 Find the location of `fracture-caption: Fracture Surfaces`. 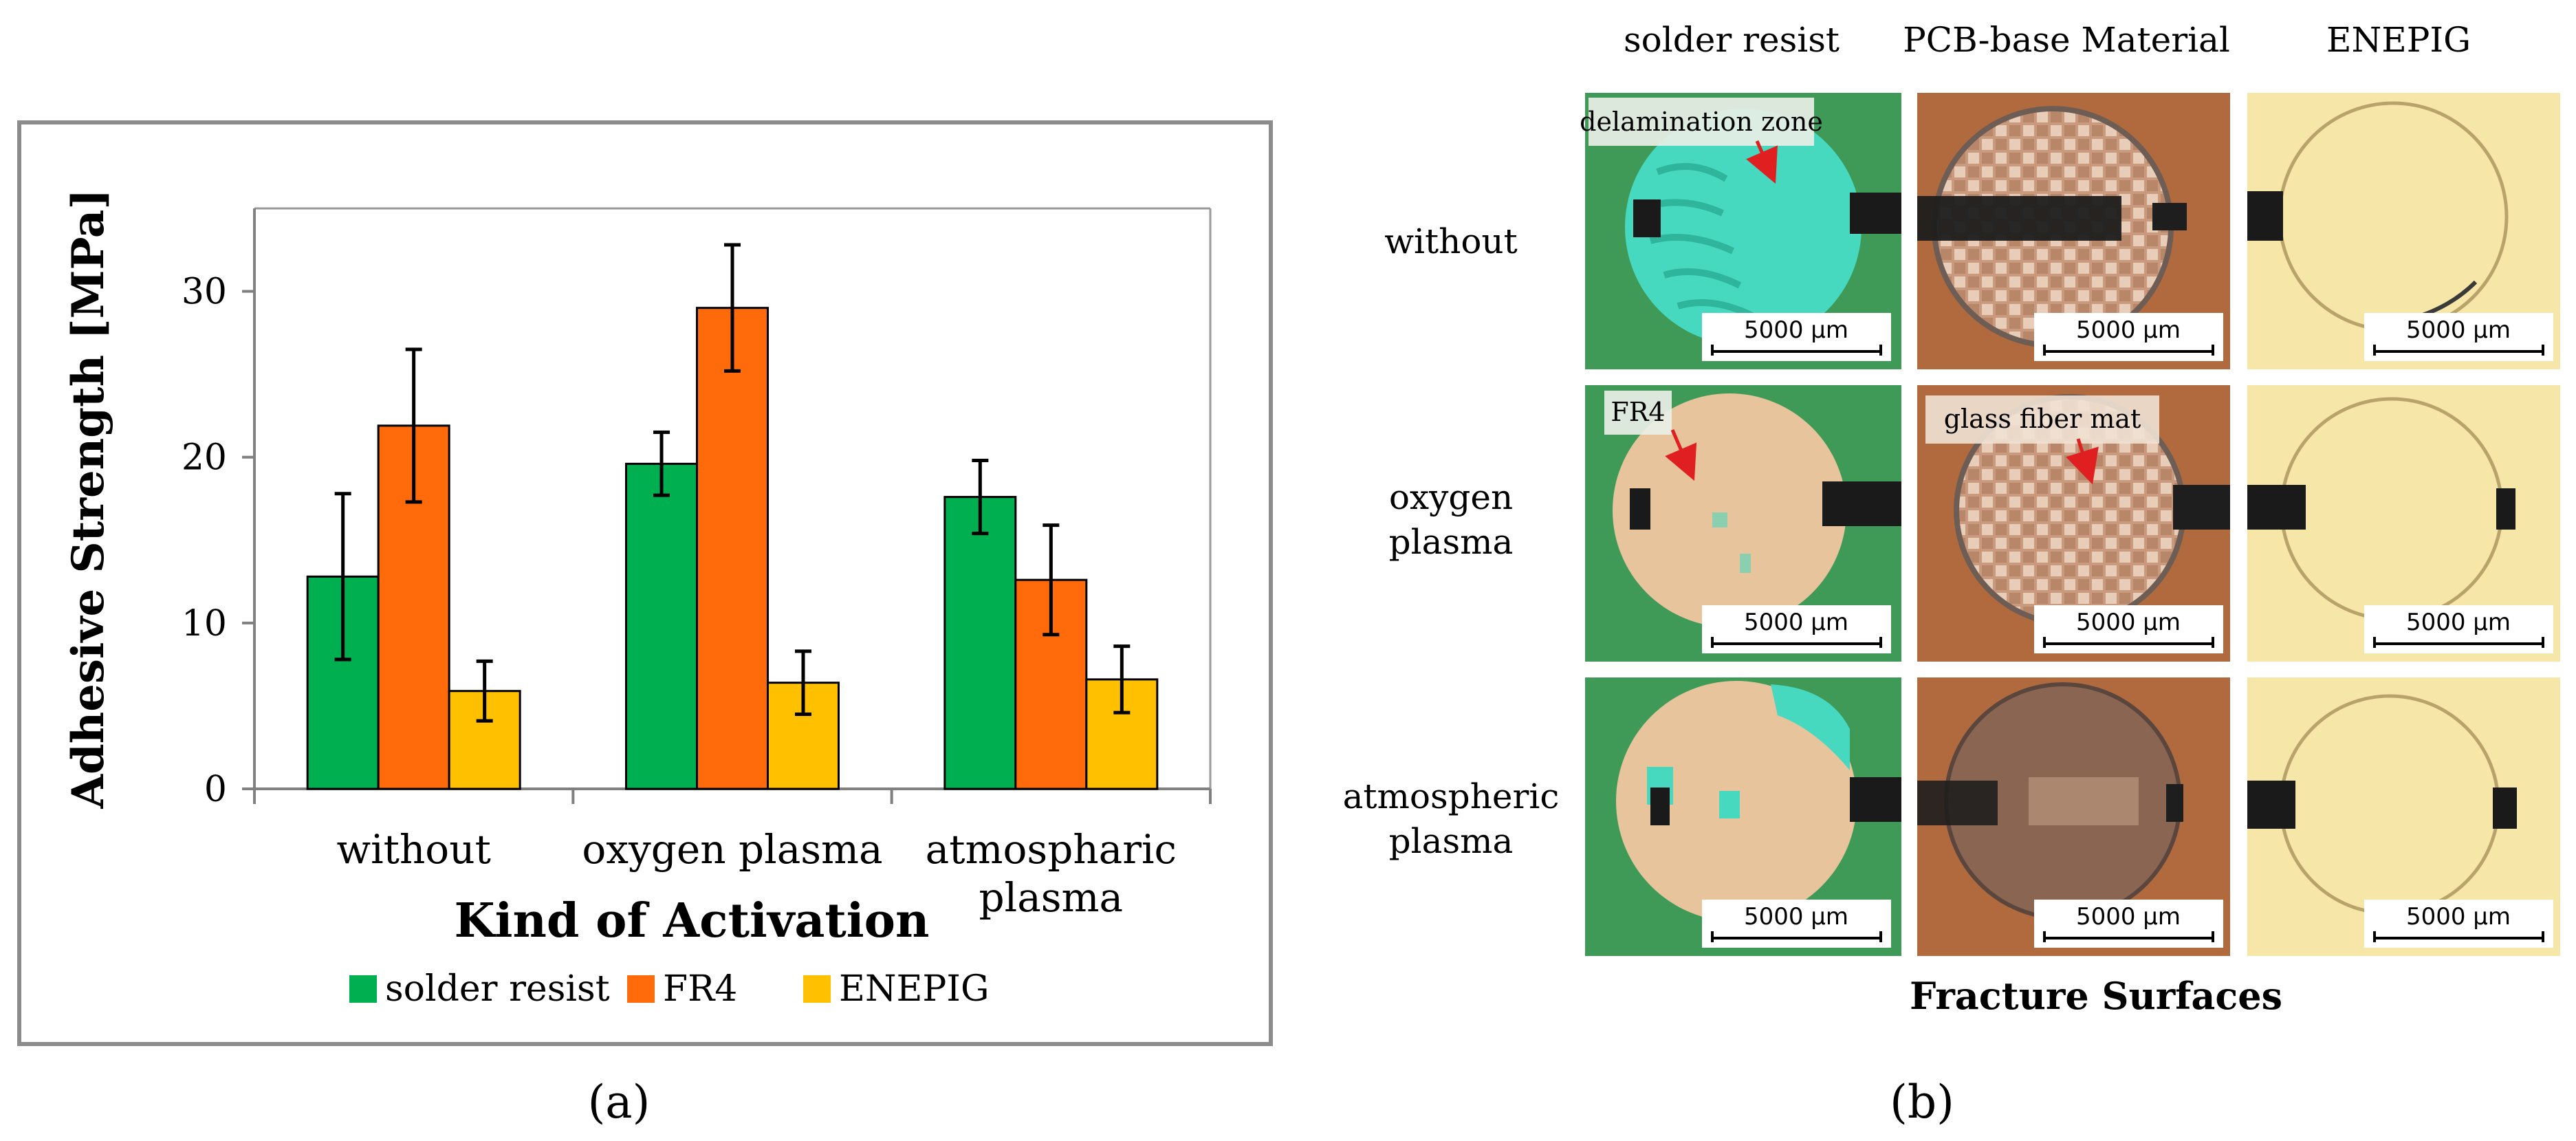

fracture-caption: Fracture Surfaces is located at coordinates (2096, 996).